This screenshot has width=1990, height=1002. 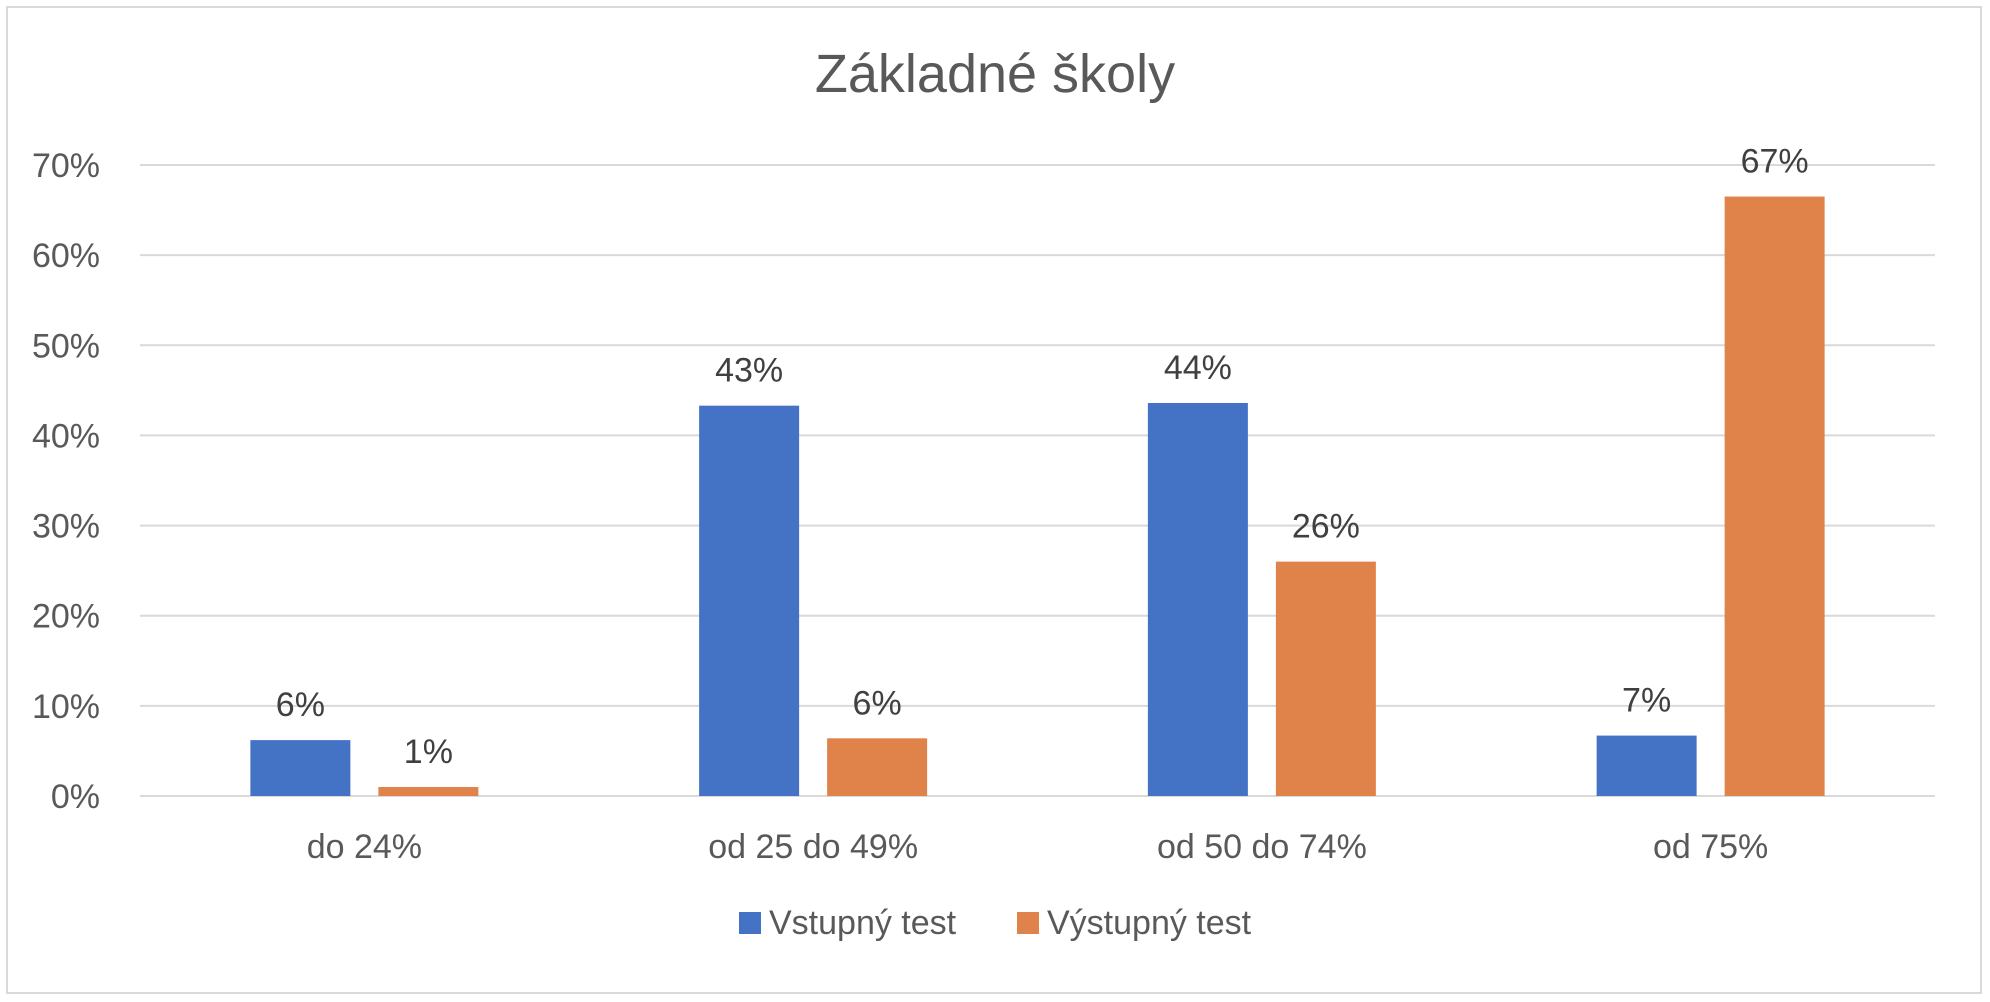 I want to click on legend: Vstupný test Výstupný test, so click(x=995, y=923).